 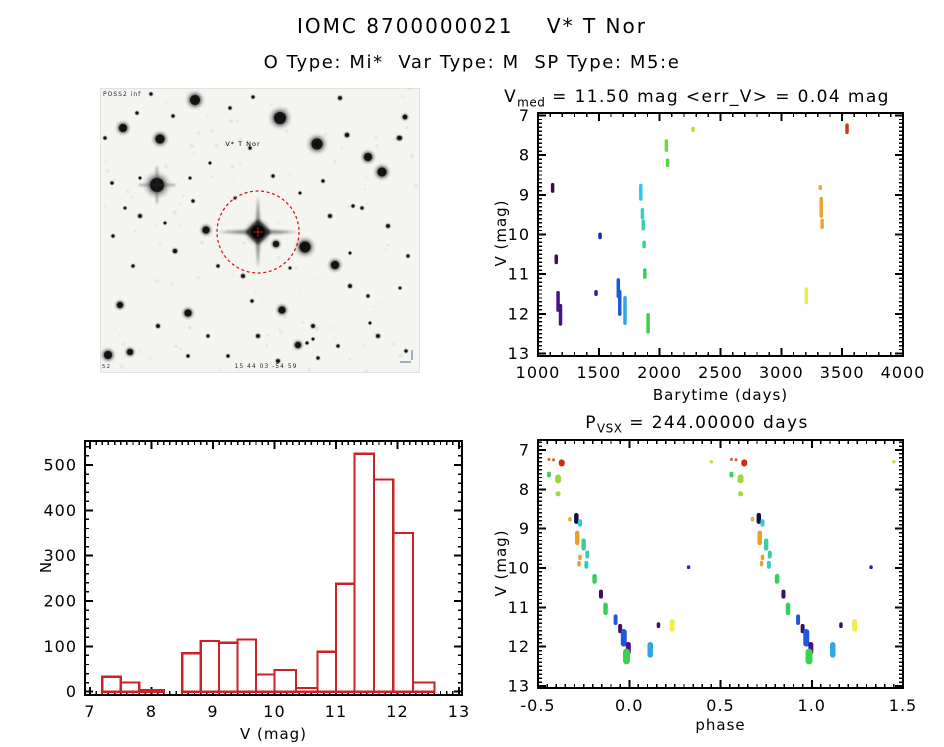 I want to click on x-tick-label: 10, so click(x=274, y=711).